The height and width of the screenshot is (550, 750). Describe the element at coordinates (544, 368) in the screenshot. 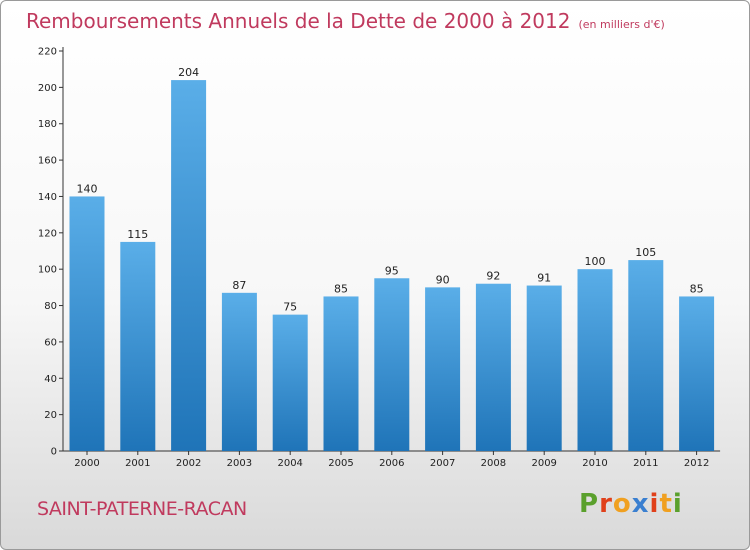

I see `bar-2009` at that location.